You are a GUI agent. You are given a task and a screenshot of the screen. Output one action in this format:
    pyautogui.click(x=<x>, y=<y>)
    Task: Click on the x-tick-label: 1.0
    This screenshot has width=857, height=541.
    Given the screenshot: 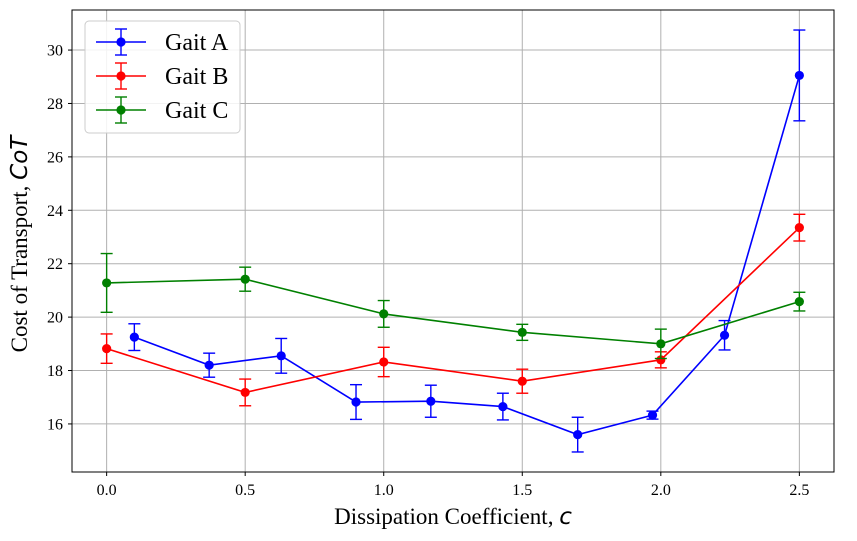 What is the action you would take?
    pyautogui.click(x=384, y=490)
    